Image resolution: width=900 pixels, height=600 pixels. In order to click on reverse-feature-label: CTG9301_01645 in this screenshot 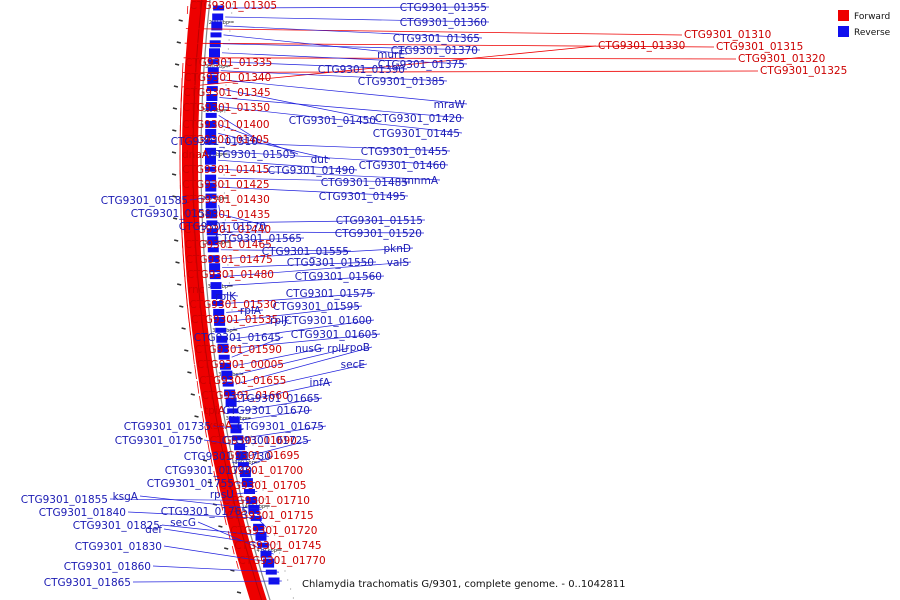, I will do `click(237, 338)`.